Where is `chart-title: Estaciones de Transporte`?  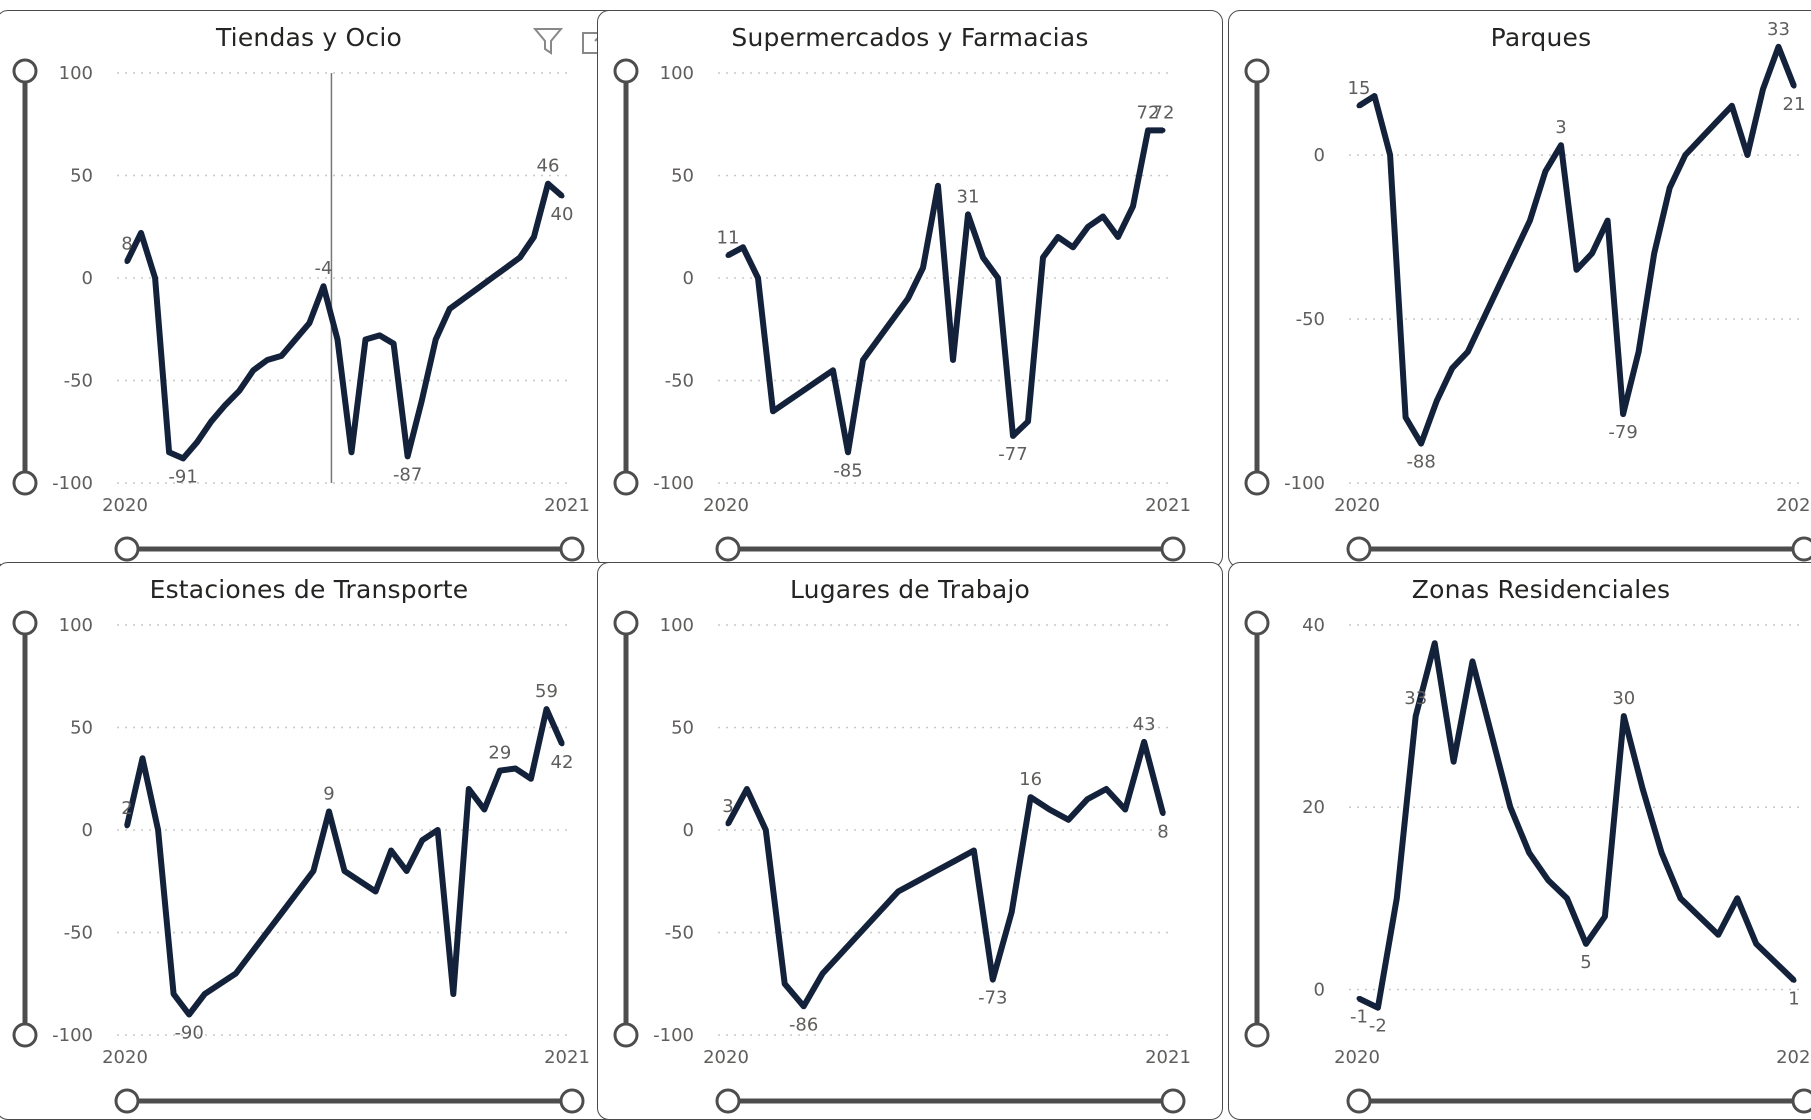 chart-title: Estaciones de Transporte is located at coordinates (309, 589).